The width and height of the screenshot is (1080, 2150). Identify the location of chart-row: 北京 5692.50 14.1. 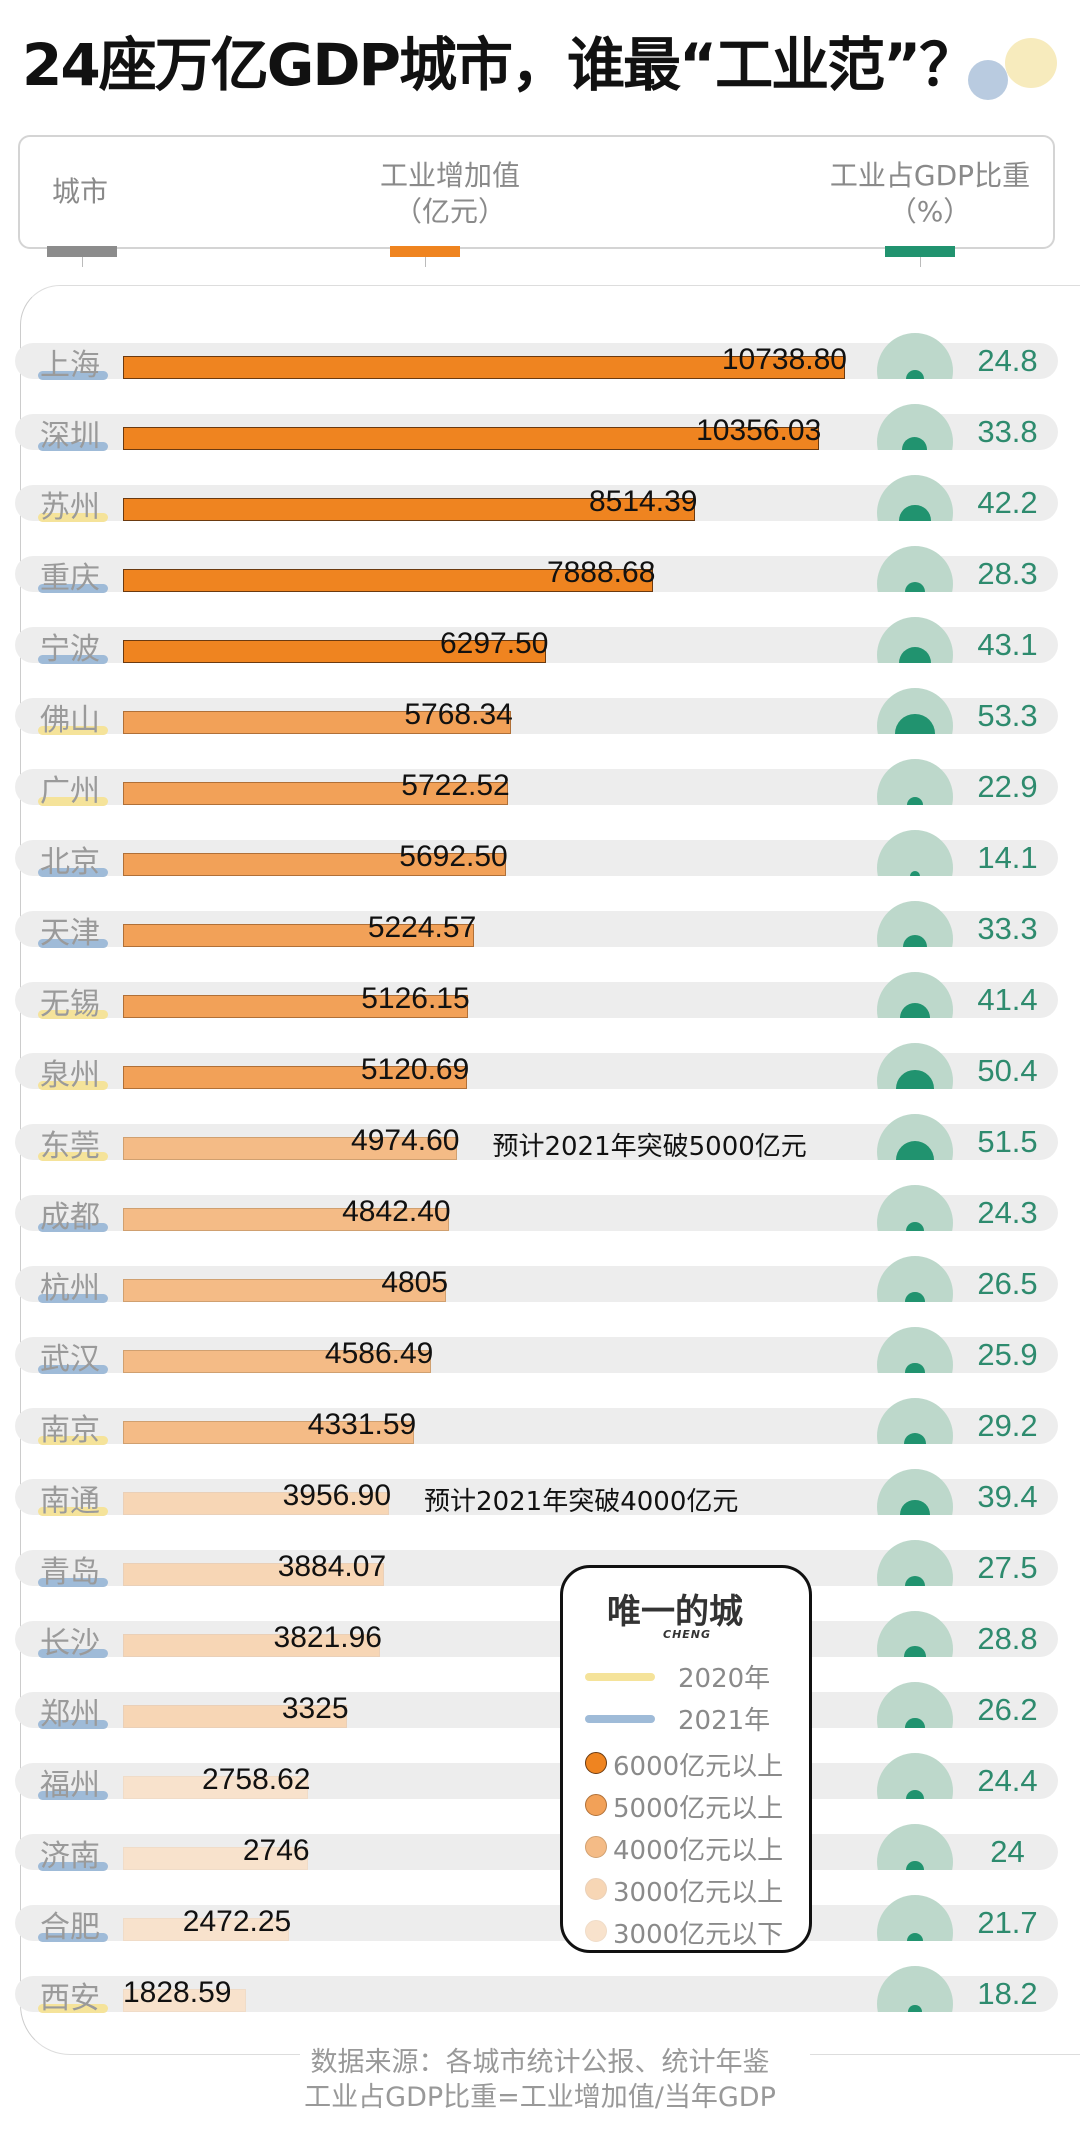
(540, 855).